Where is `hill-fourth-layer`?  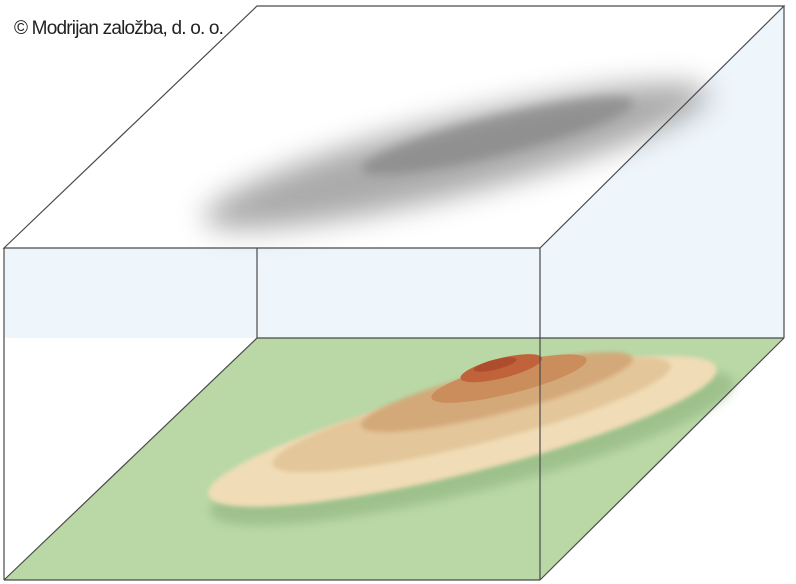
hill-fourth-layer is located at coordinates (509, 378).